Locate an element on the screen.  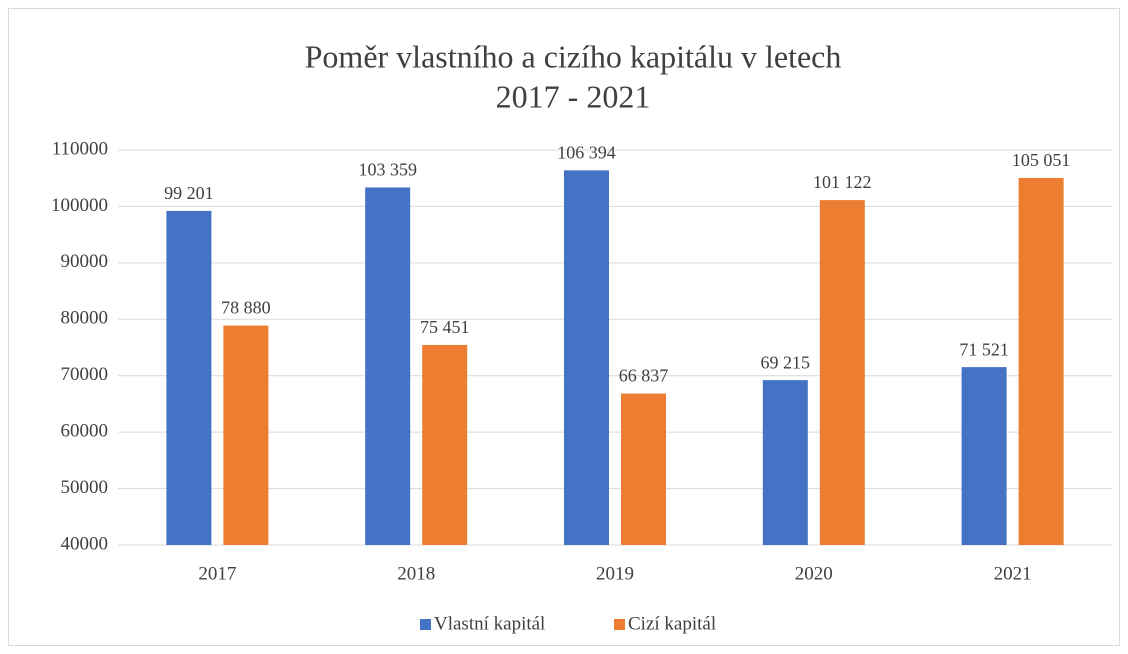
y-tick-label: 60000 is located at coordinates (85, 431).